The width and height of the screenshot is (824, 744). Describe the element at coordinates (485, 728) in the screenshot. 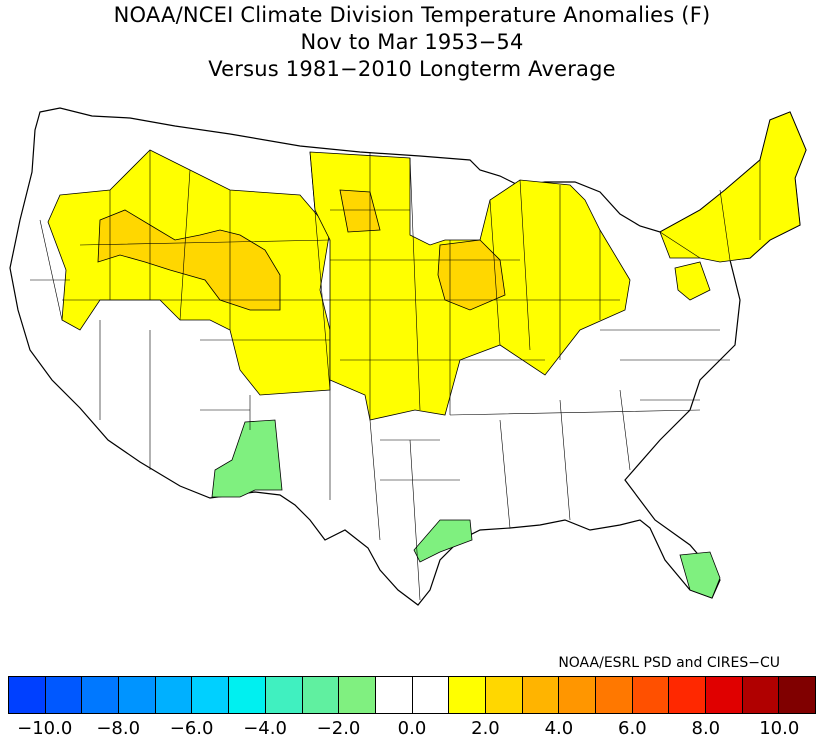

I see `colorbar-tick-label: 2.0` at that location.